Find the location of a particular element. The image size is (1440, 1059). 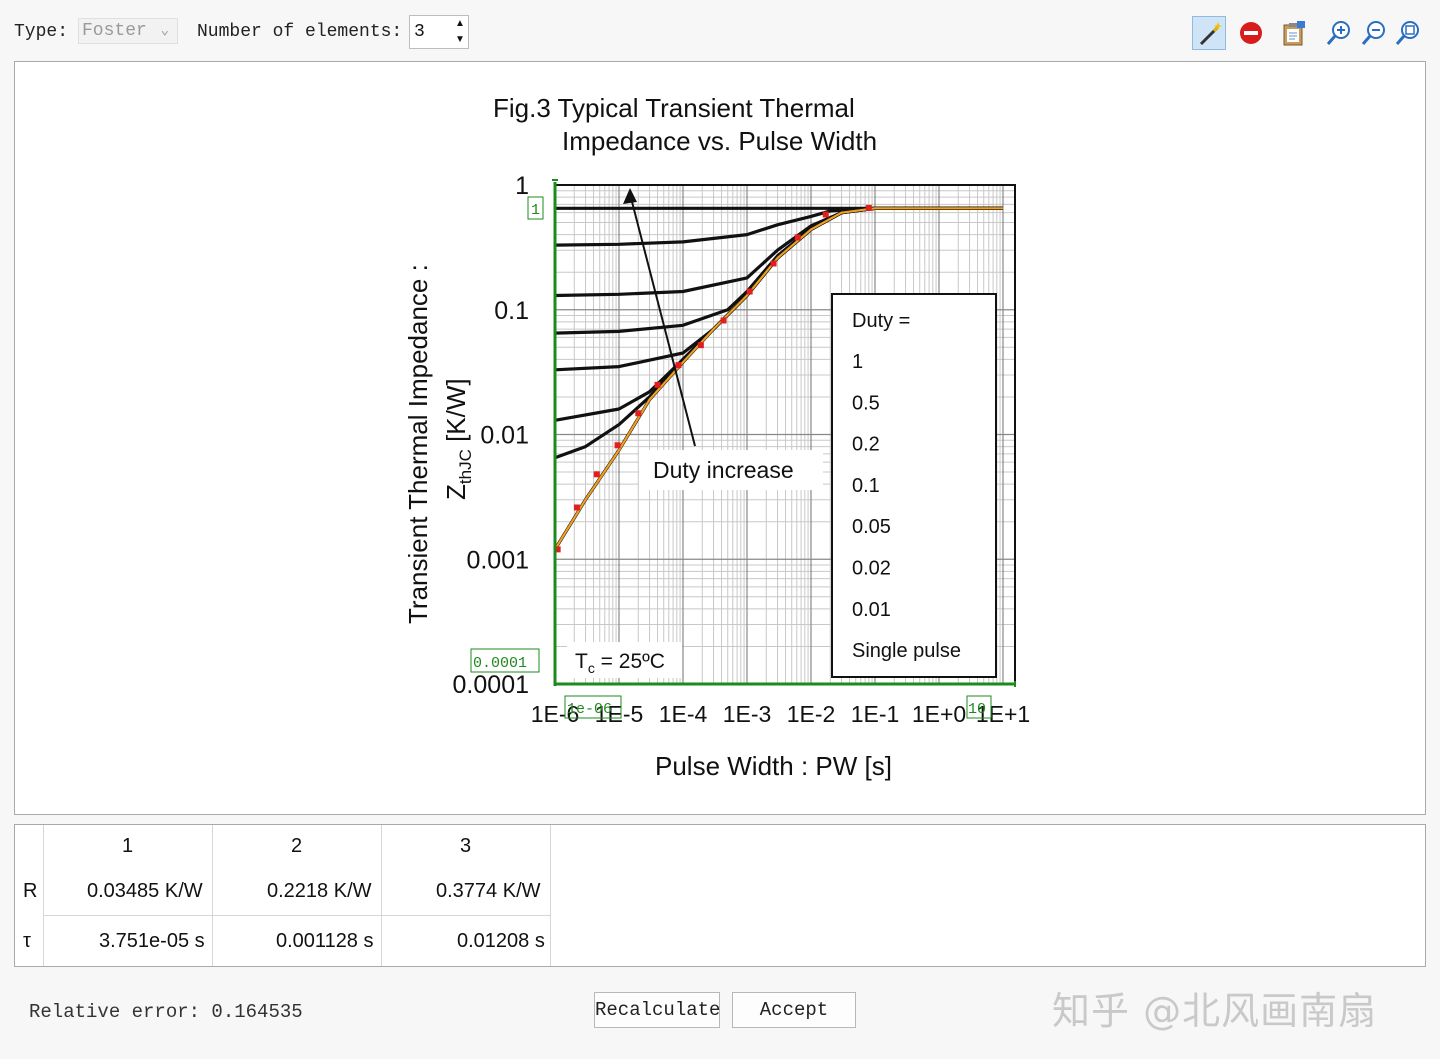

x-axis-label: Pulse Width : PW [s] is located at coordinates (773, 766).